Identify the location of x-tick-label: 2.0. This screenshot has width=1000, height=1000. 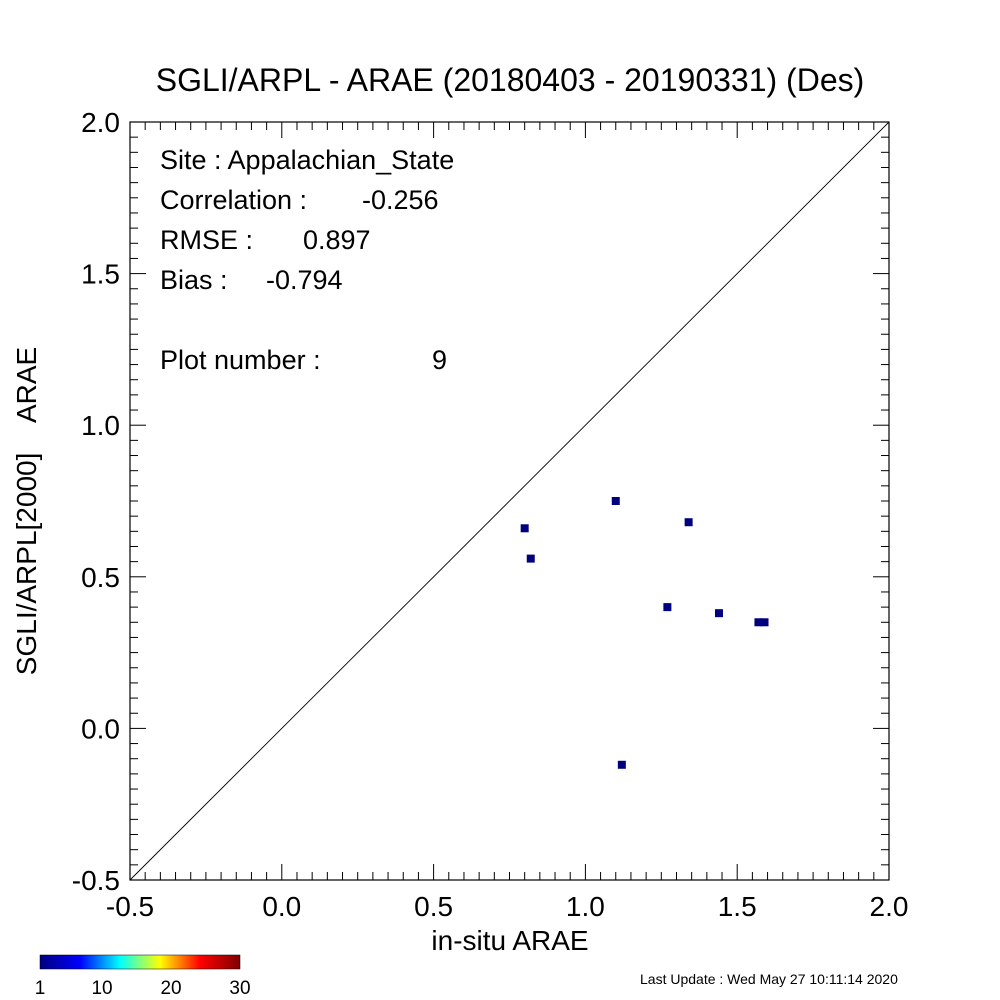
(889, 906).